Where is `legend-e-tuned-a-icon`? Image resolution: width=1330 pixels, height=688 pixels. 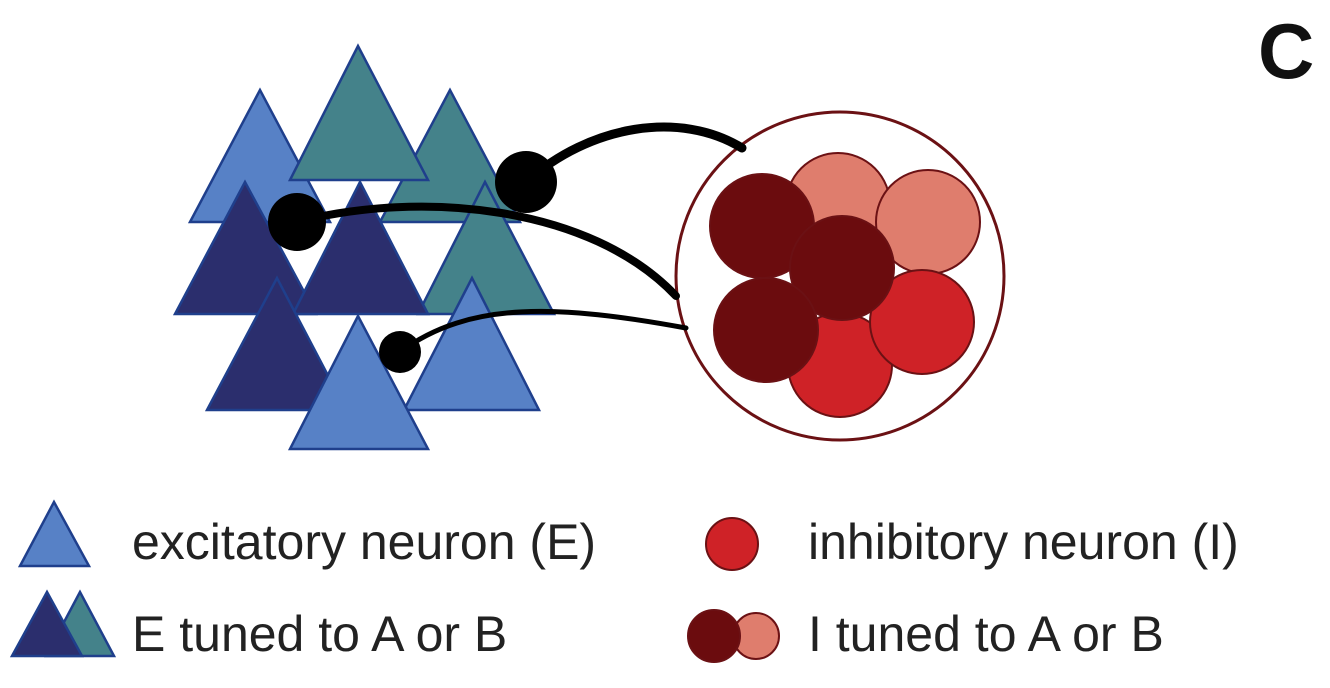 legend-e-tuned-a-icon is located at coordinates (47, 623).